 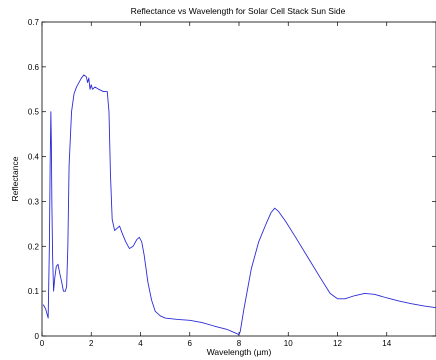 I want to click on y-tick-label: 0.5, so click(x=34, y=112).